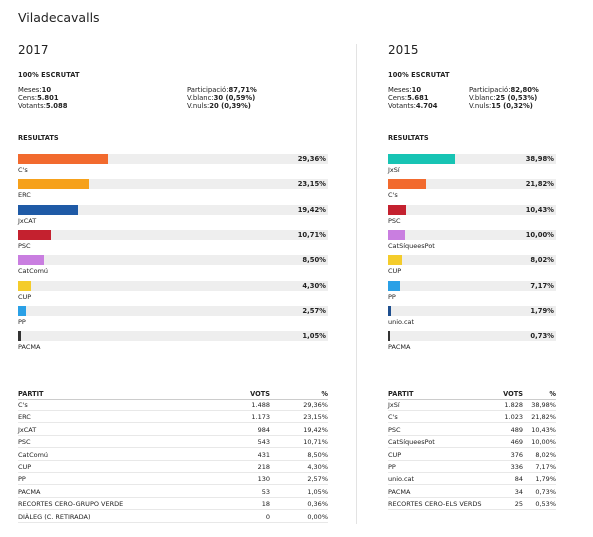 The height and width of the screenshot is (537, 593). I want to click on table-header-partit: PARTIT, so click(31, 394).